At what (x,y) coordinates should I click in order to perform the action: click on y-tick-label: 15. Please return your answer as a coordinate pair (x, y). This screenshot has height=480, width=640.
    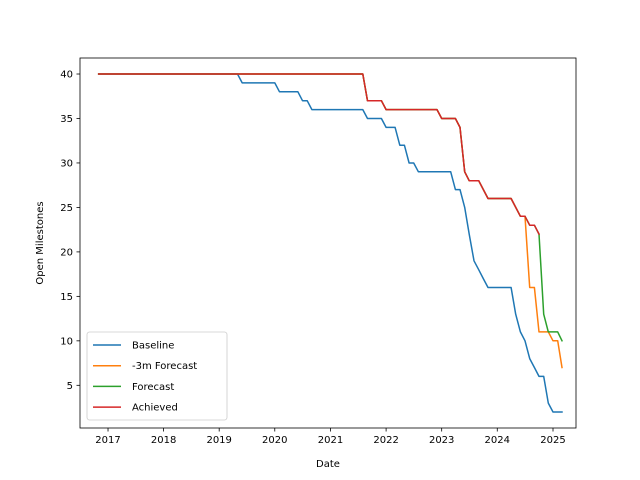
    Looking at the image, I should click on (66, 297).